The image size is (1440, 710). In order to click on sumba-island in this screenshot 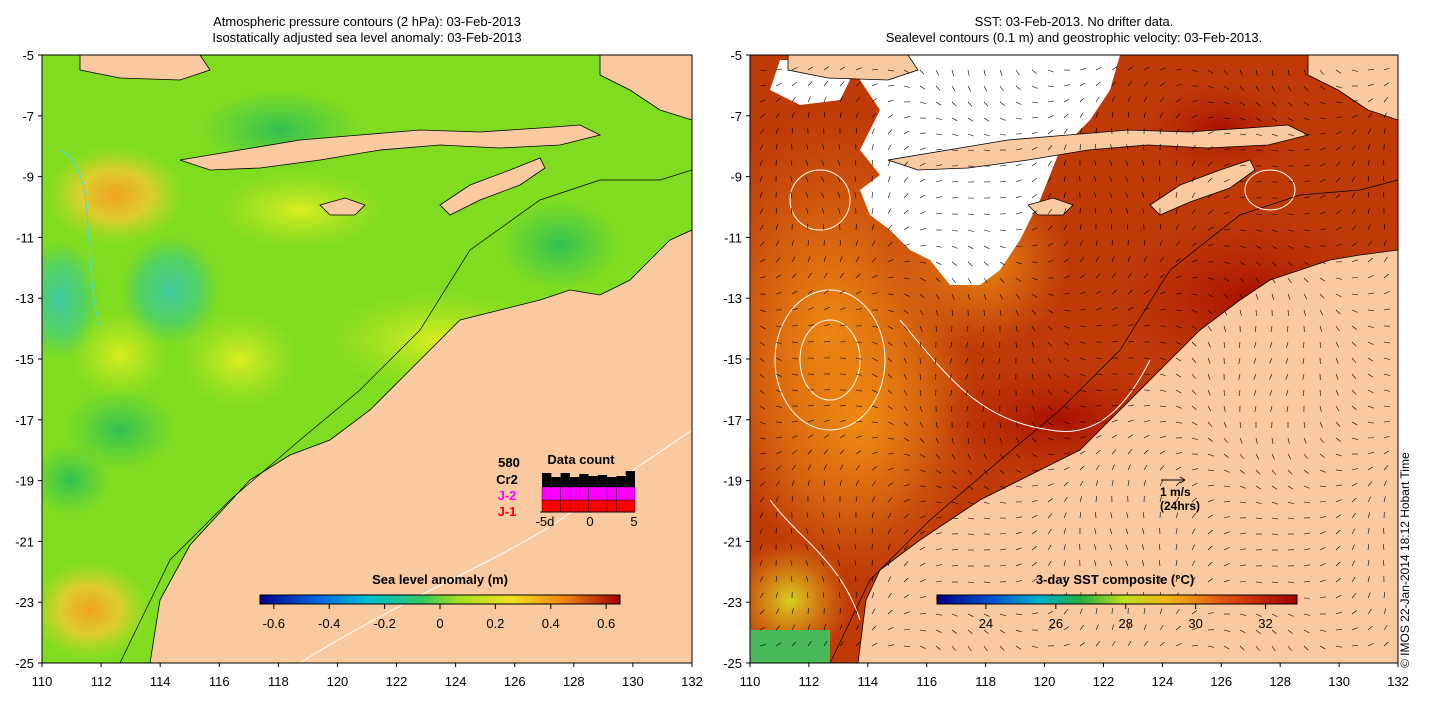, I will do `click(342, 206)`.